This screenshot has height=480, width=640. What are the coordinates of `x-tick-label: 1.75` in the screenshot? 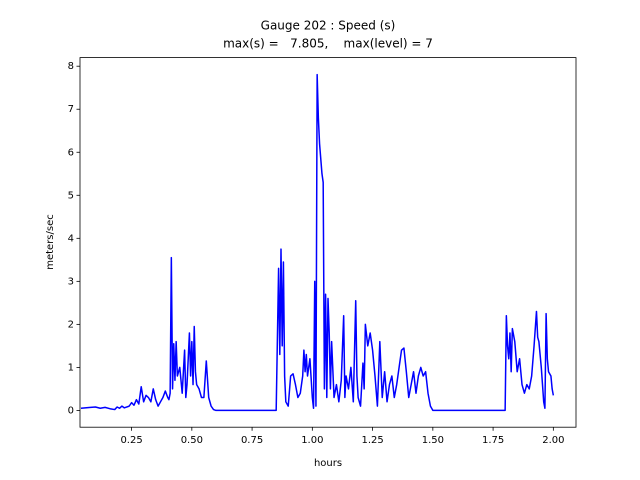 It's located at (493, 440).